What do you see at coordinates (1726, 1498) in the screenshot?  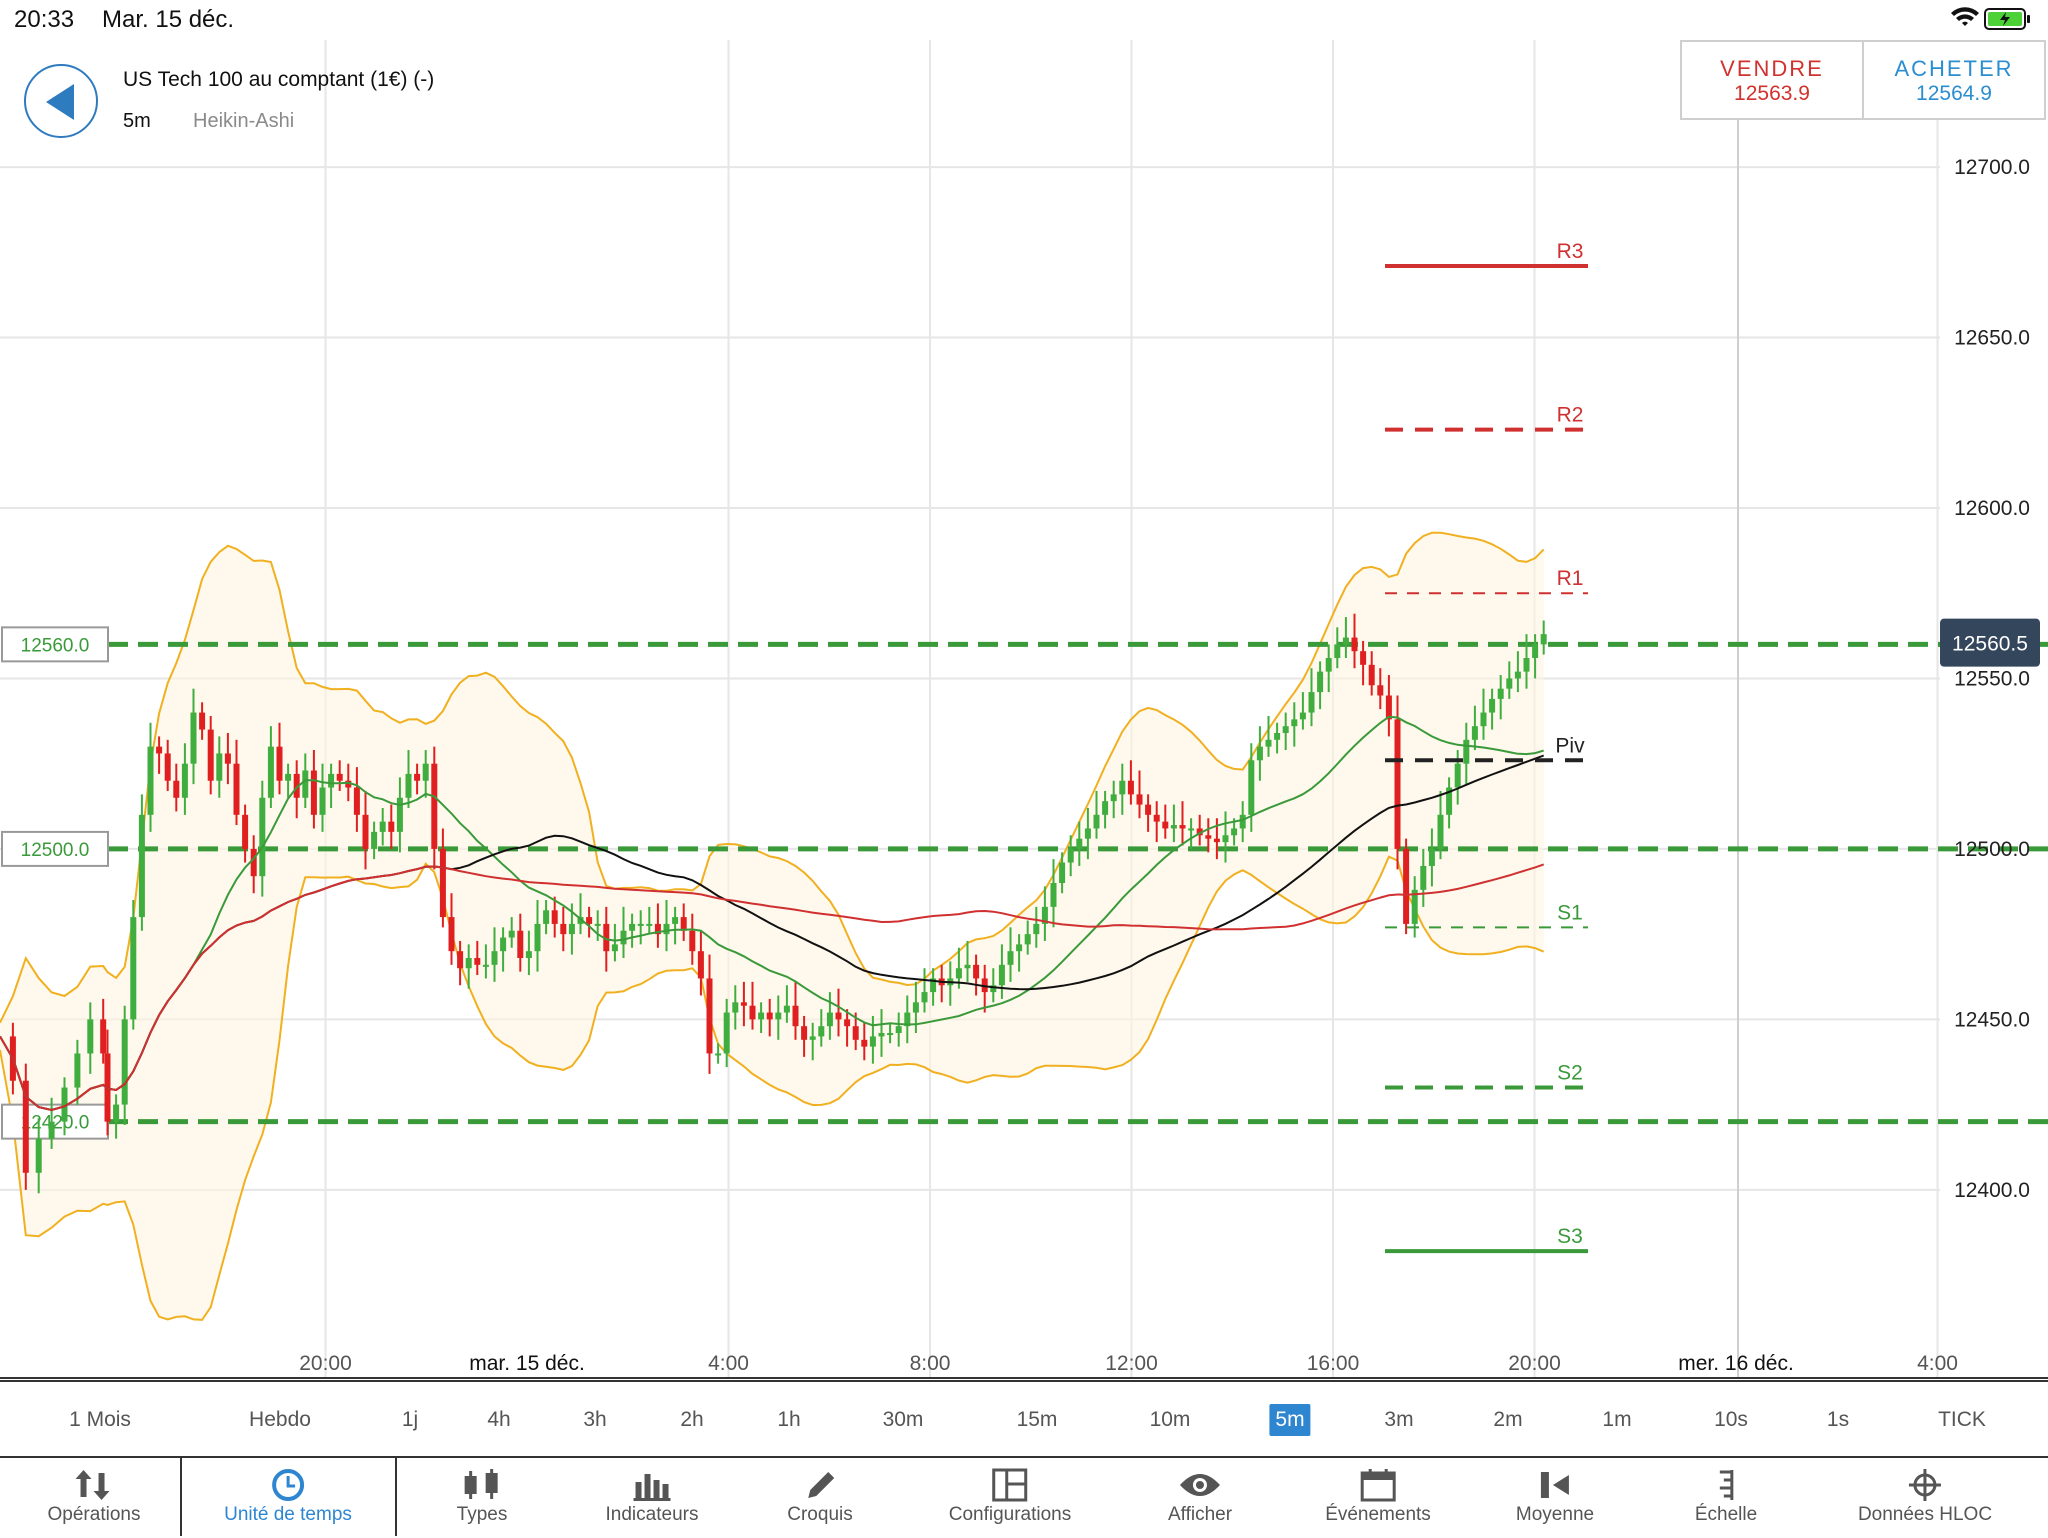 I see `tool-echelle: Échelle` at bounding box center [1726, 1498].